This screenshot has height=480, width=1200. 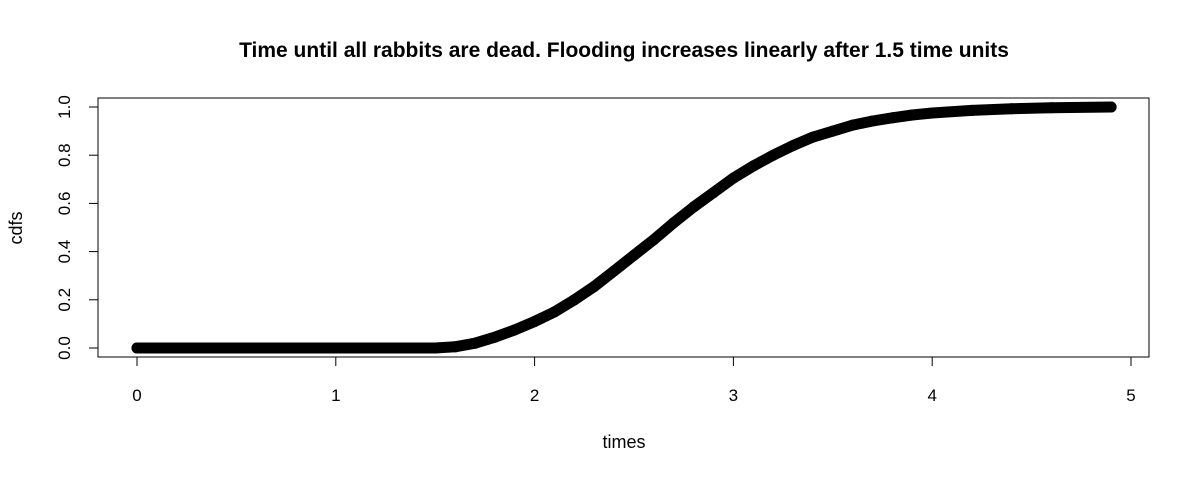 What do you see at coordinates (1130, 395) in the screenshot?
I see `x-tick-label: 5` at bounding box center [1130, 395].